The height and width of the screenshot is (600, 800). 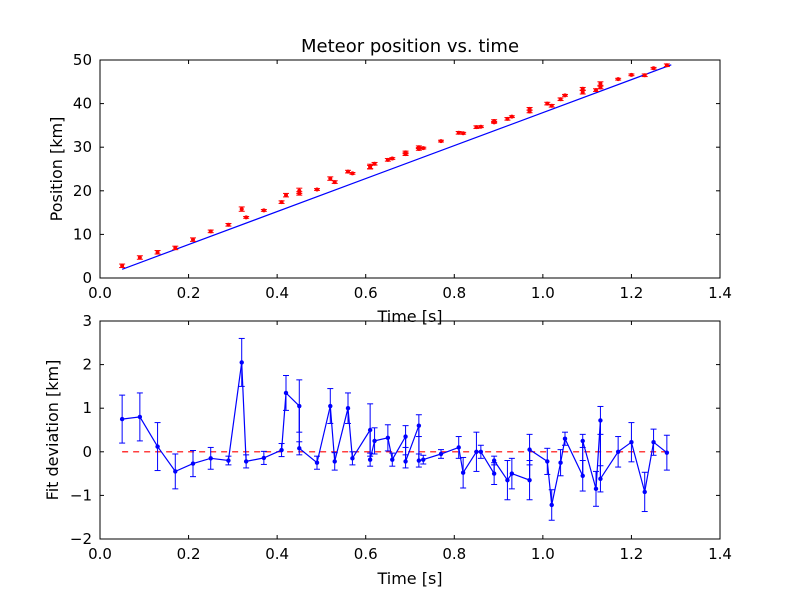 What do you see at coordinates (56, 169) in the screenshot?
I see `position-y-axis-label: Position [km]` at bounding box center [56, 169].